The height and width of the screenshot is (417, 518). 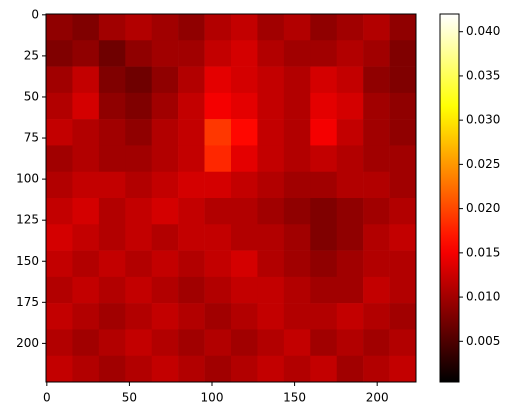 I want to click on y-tick-label: 100, so click(x=27, y=179).